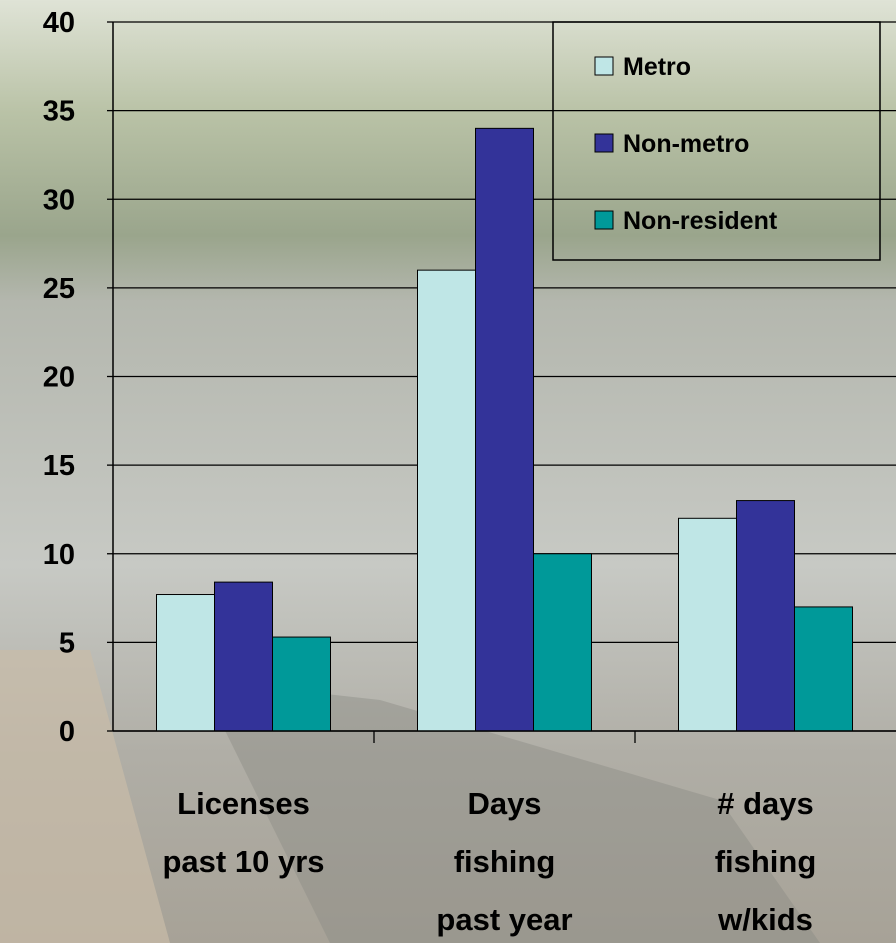 Image resolution: width=896 pixels, height=943 pixels. I want to click on y-tick-label: 0, so click(67, 732).